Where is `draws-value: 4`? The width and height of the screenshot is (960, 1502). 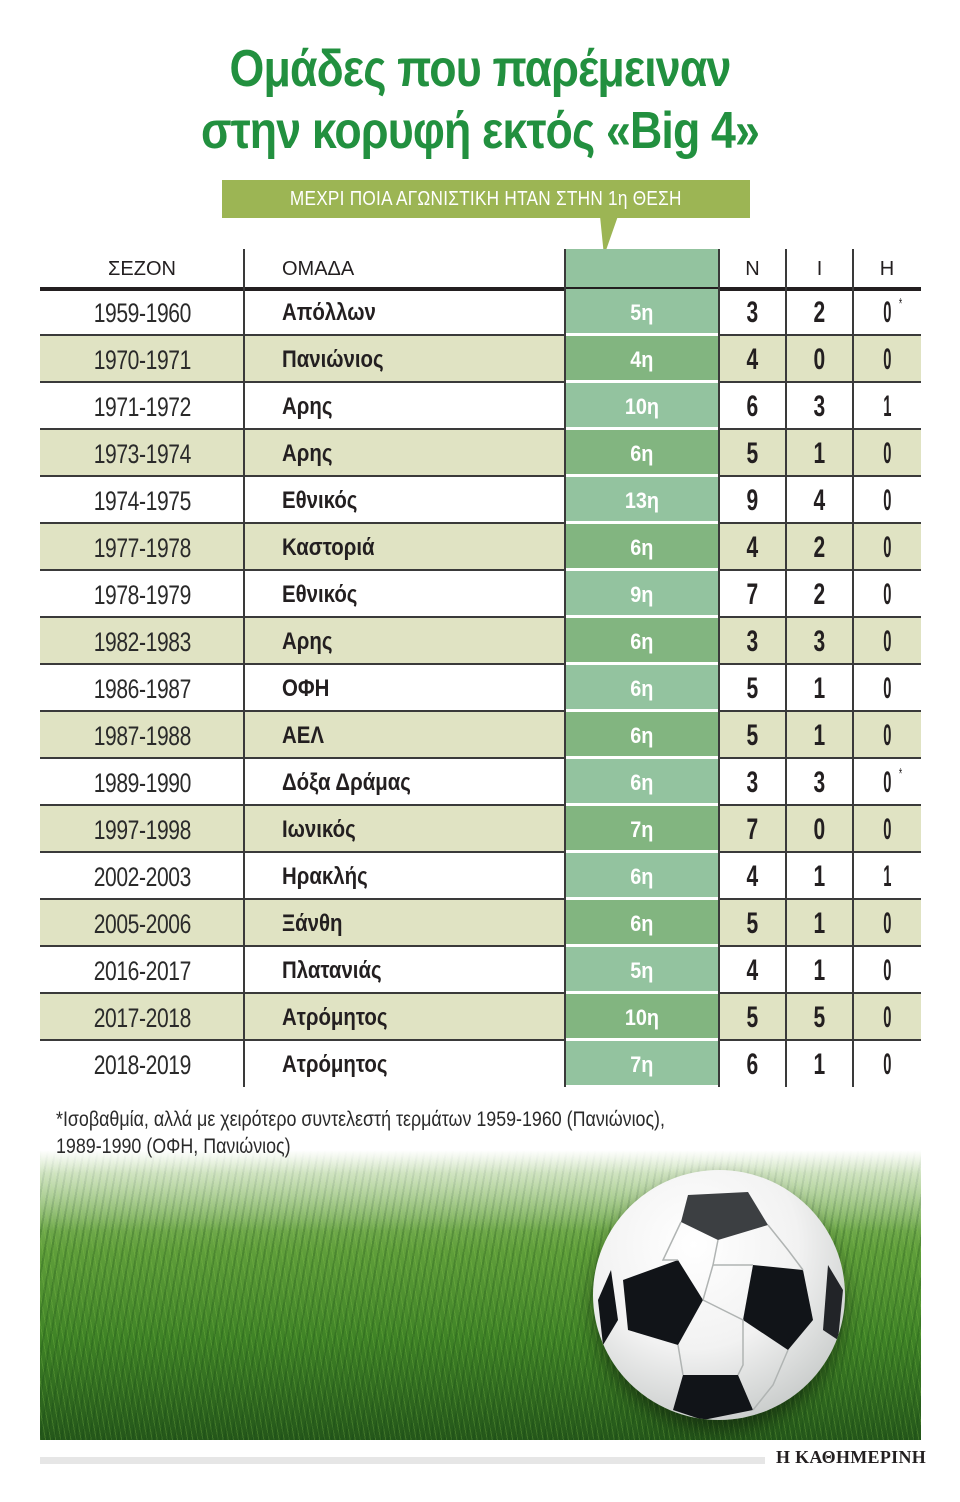 draws-value: 4 is located at coordinates (819, 500).